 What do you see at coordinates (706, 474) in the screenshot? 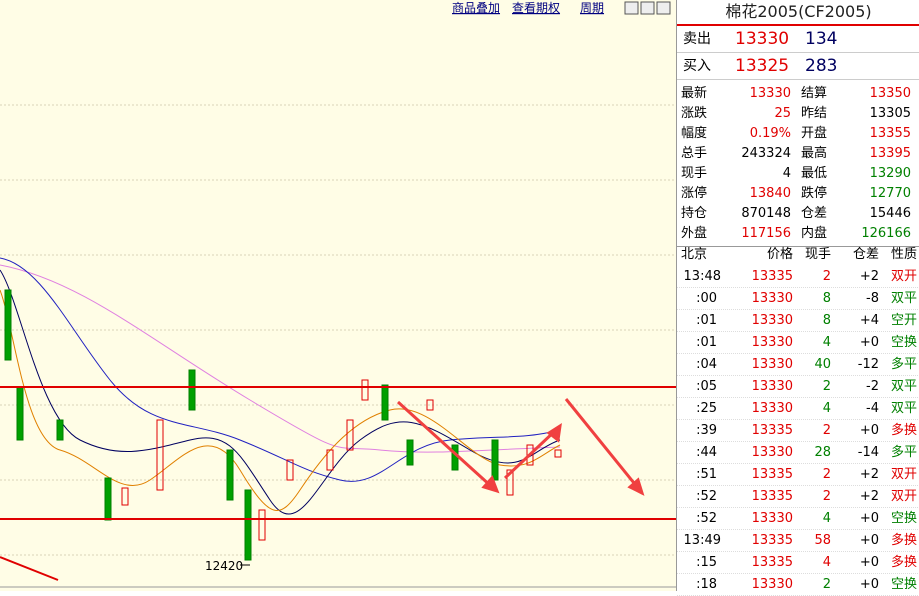
I see `time: :51` at bounding box center [706, 474].